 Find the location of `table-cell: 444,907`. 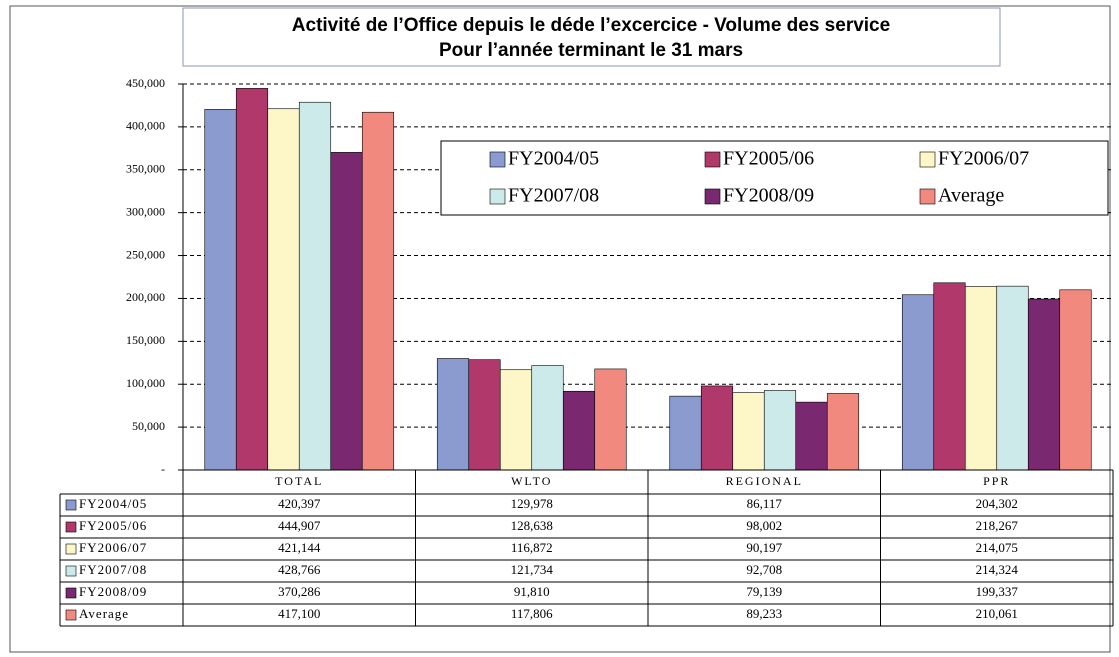

table-cell: 444,907 is located at coordinates (299, 525).